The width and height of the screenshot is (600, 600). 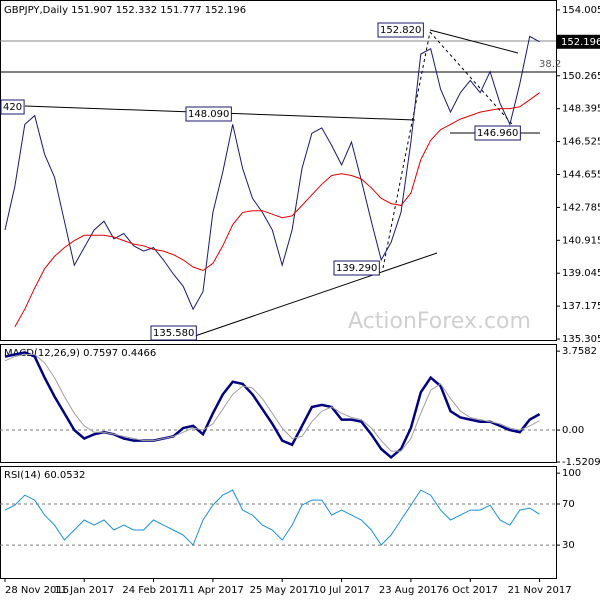 I want to click on y-tick-label: 70, so click(x=568, y=504).